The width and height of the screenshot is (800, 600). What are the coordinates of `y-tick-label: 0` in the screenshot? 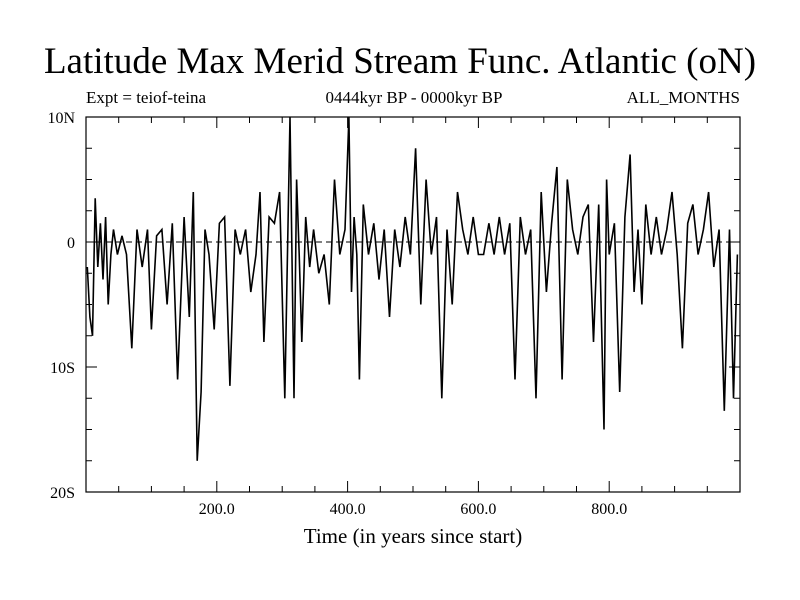 It's located at (71, 243).